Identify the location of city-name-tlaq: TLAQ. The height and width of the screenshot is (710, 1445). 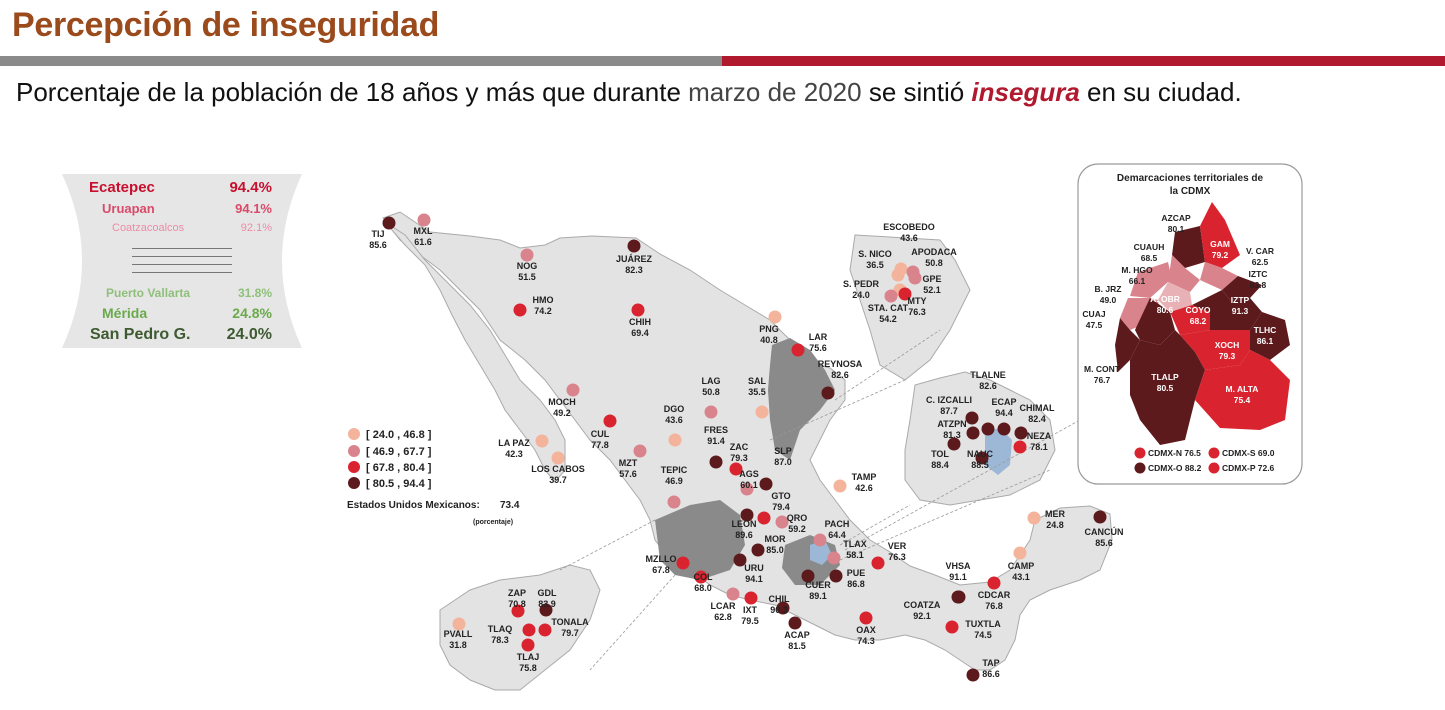
(500, 629).